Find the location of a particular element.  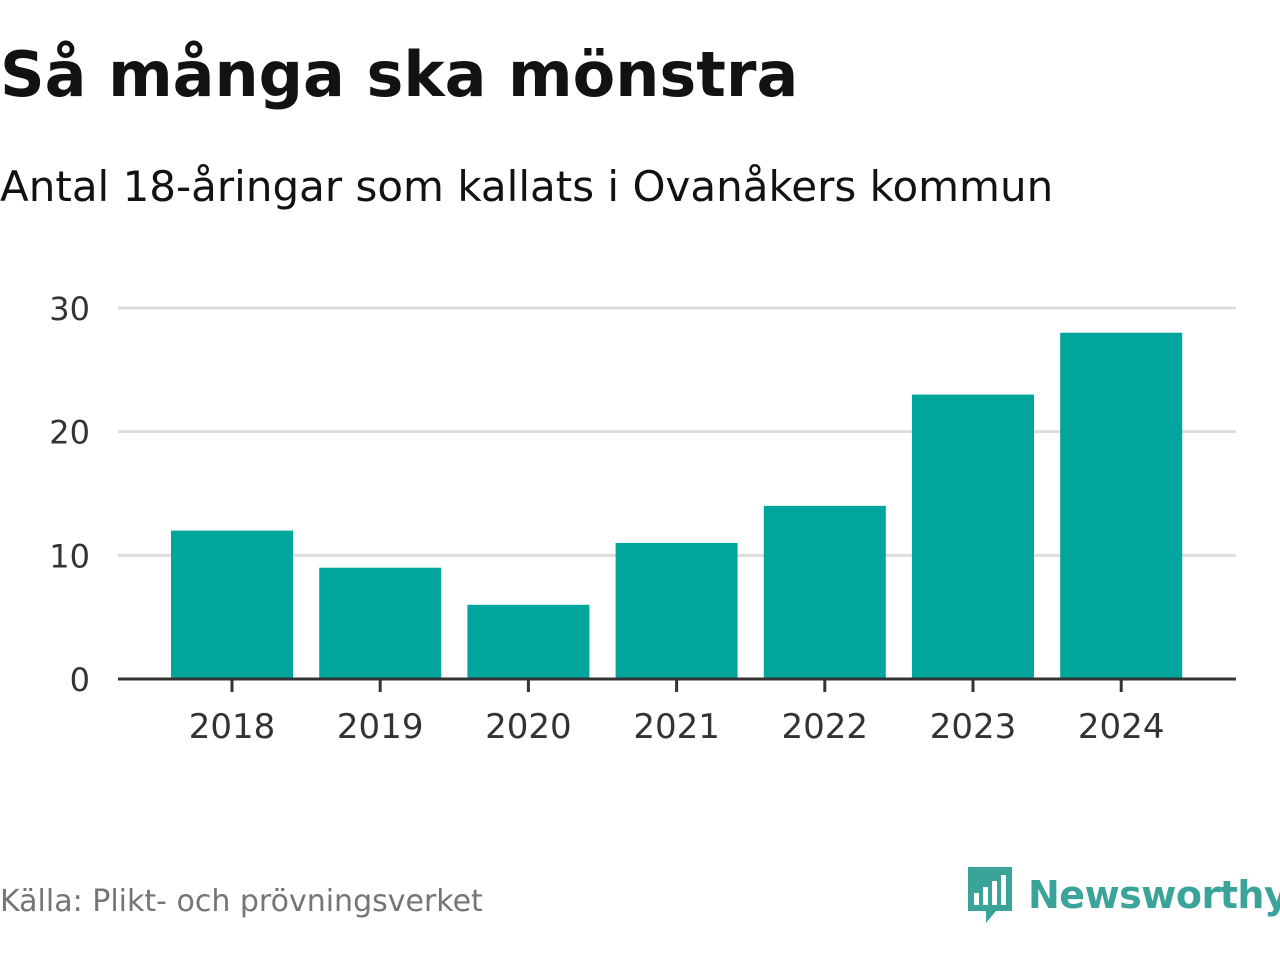

x-tick-label: 2024 is located at coordinates (1121, 727).